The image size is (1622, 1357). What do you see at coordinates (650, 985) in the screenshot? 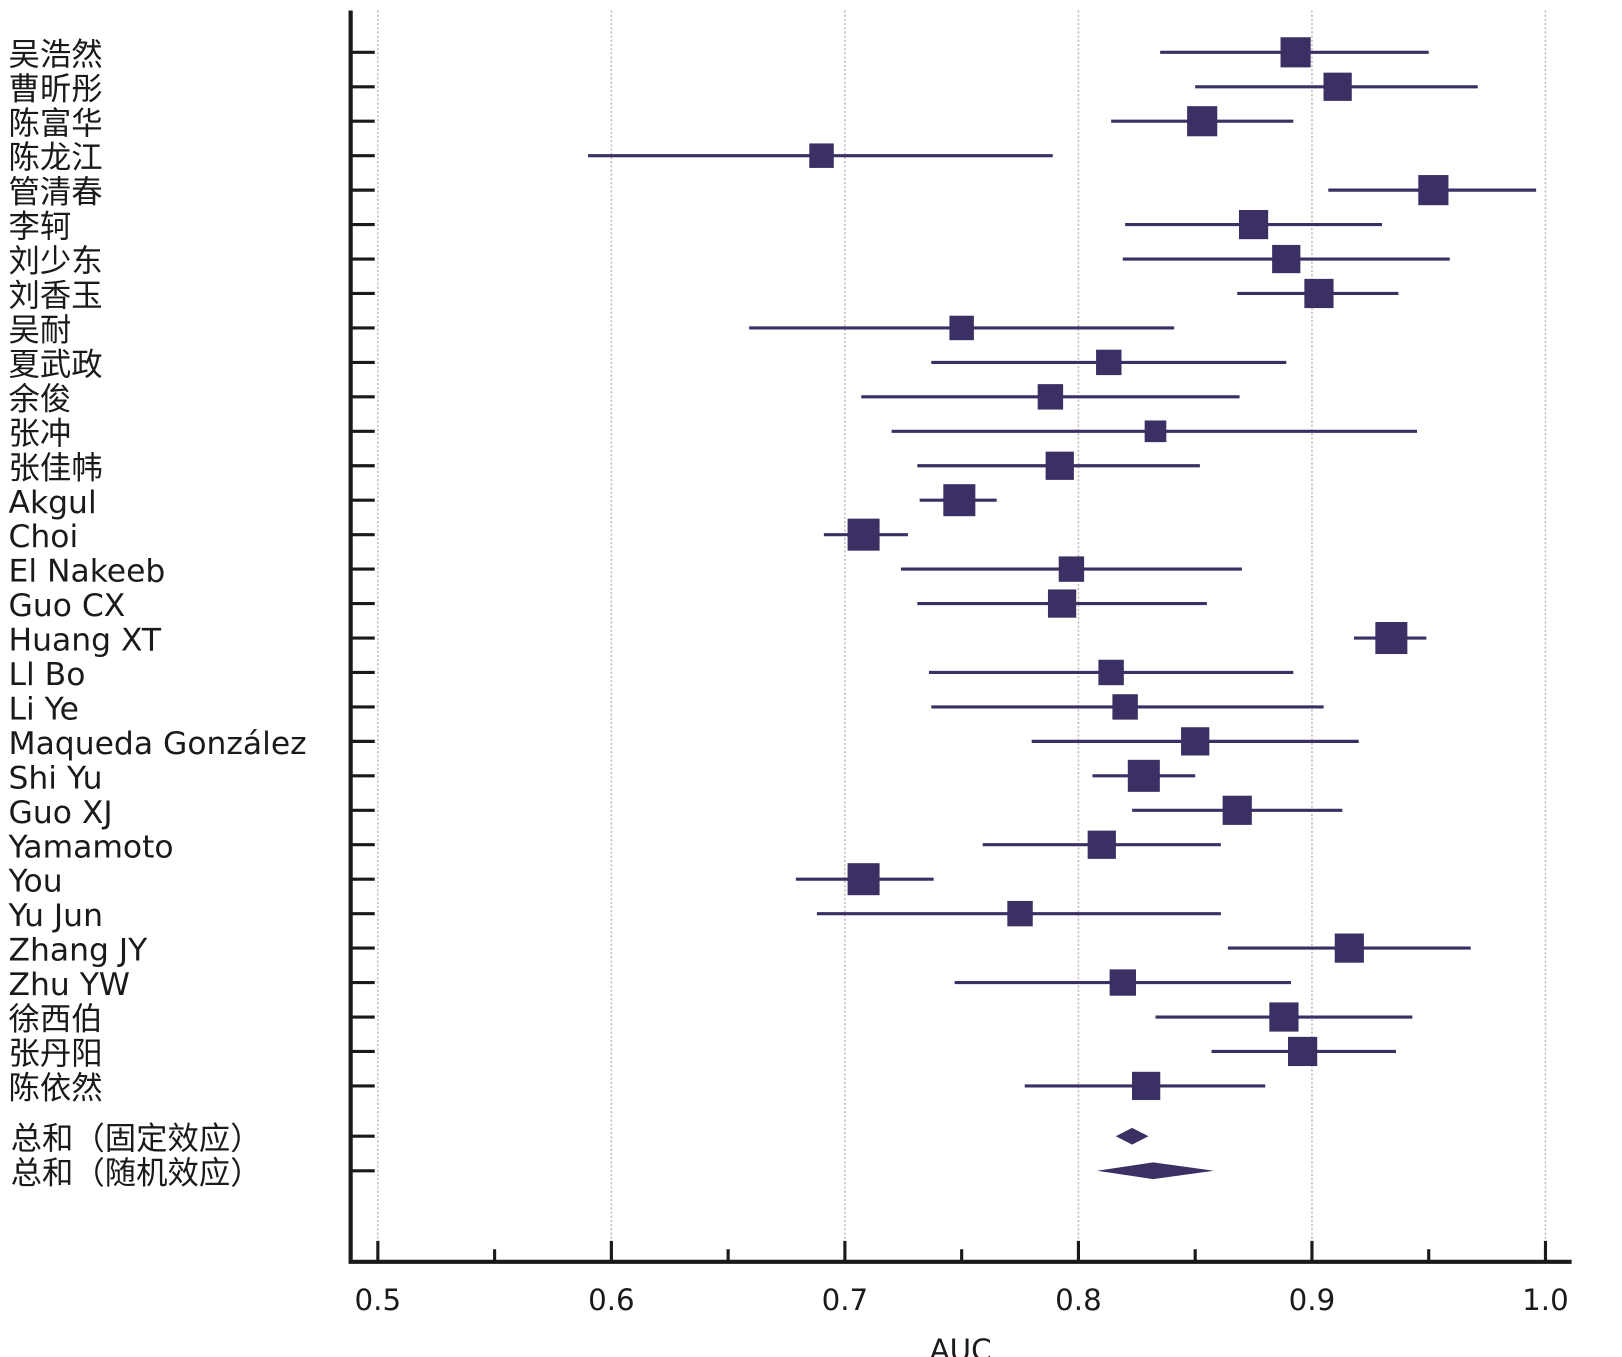
I see `study-row: Zhu YW` at bounding box center [650, 985].